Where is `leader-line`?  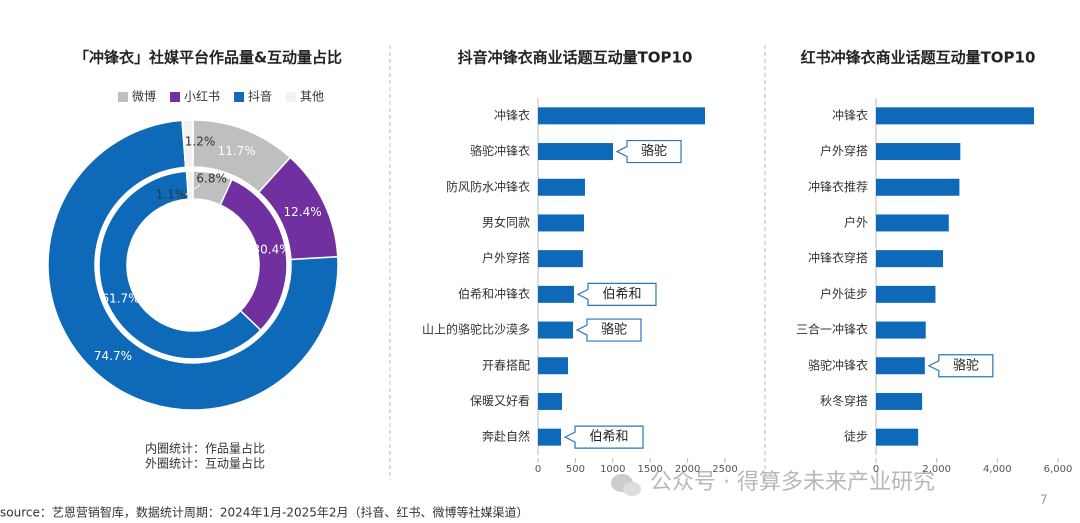
leader-line is located at coordinates (192, 190).